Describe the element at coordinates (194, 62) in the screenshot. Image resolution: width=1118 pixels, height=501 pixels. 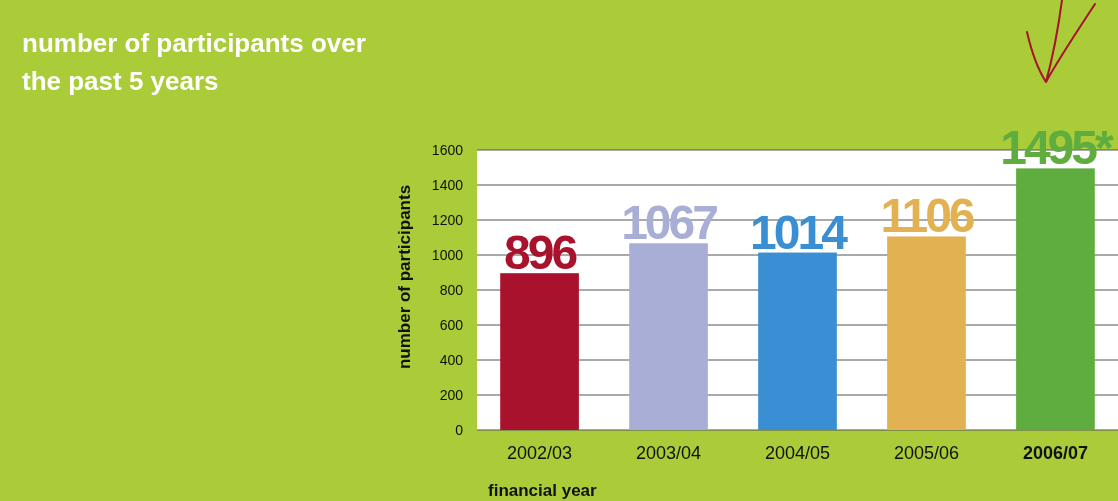
I see `text: number of participants over the past 5 years` at that location.